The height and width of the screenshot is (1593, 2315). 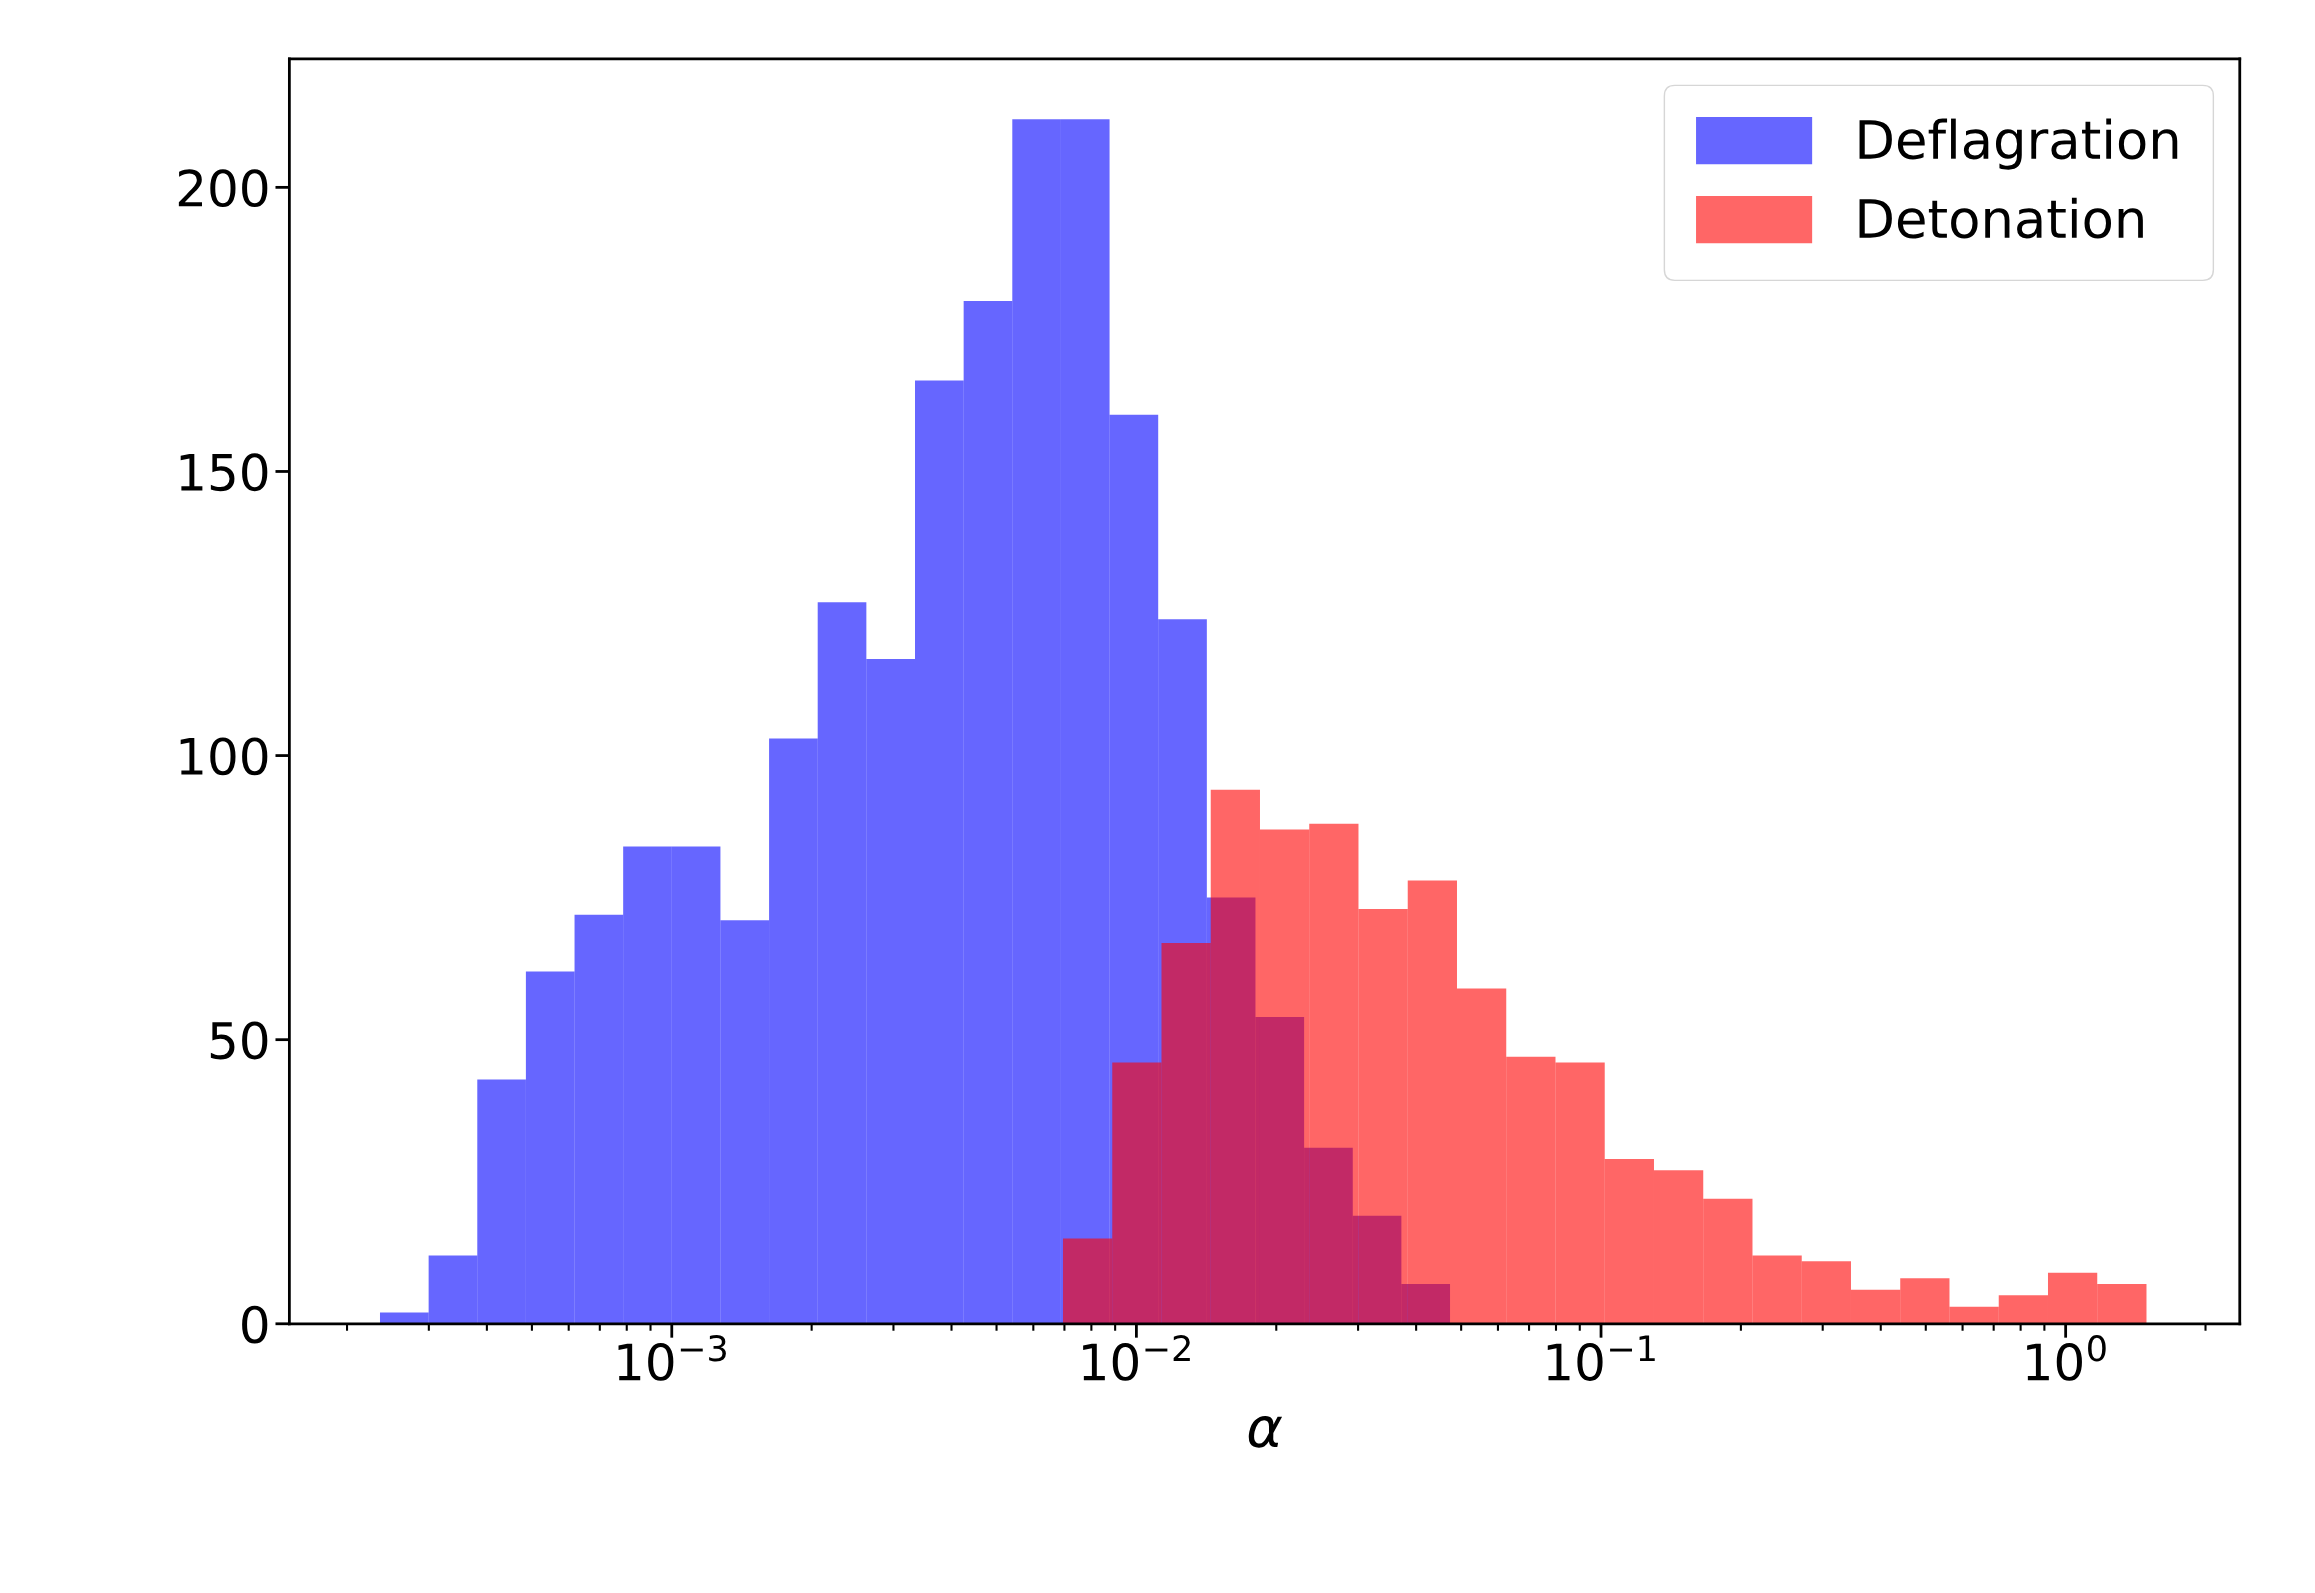 I want to click on x-tick-label: 10$^{0}$, so click(x=2066, y=1358).